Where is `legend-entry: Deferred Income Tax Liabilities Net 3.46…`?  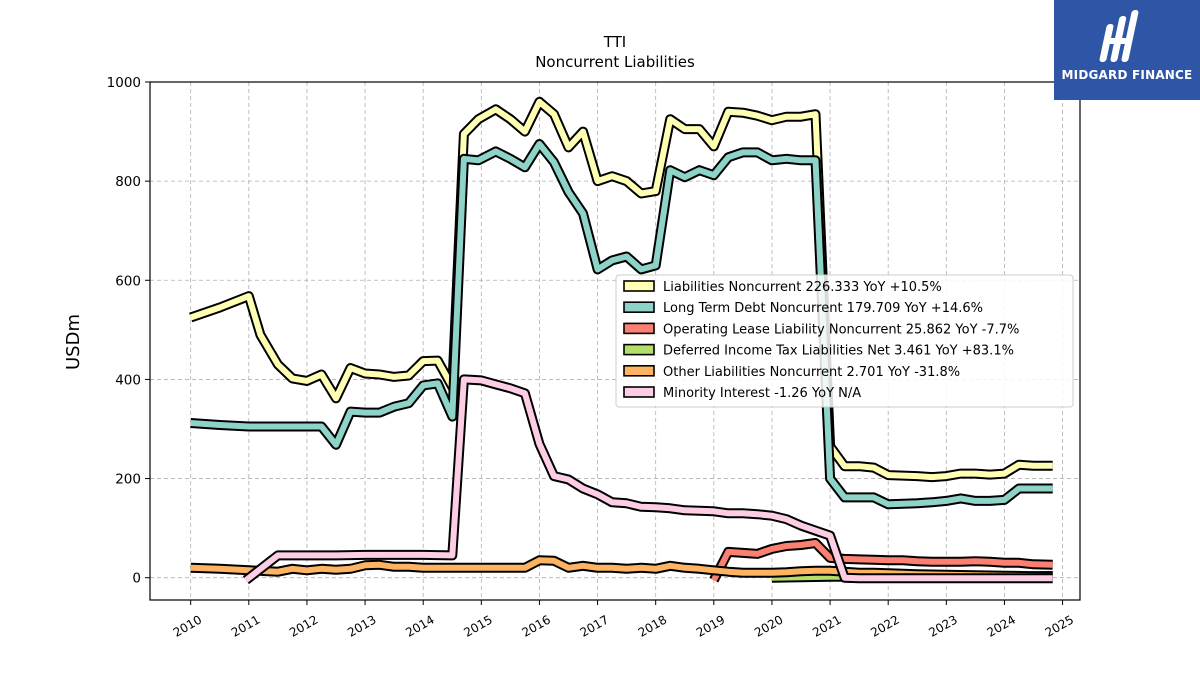
legend-entry: Deferred Income Tax Liabilities Net 3.46… is located at coordinates (838, 351).